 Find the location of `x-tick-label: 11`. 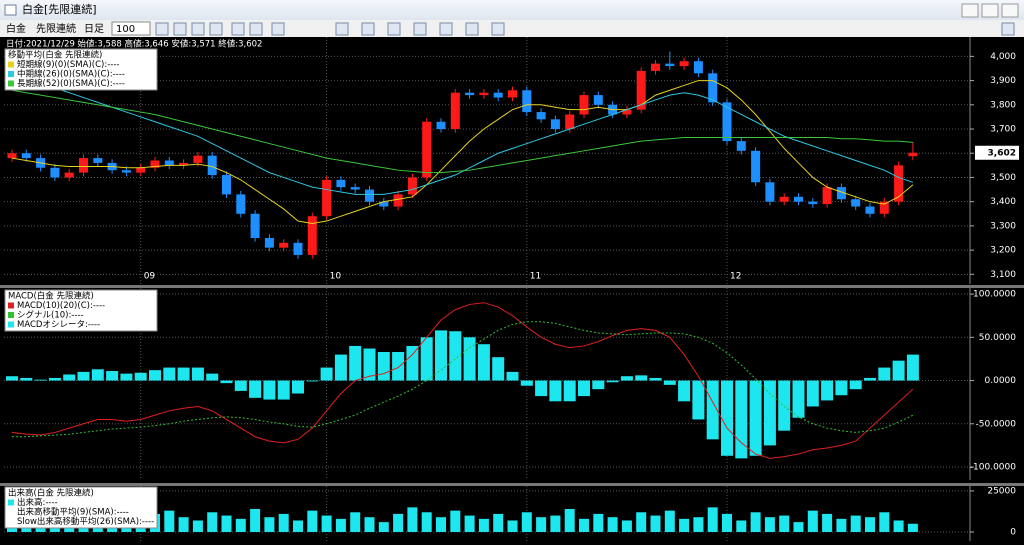

x-tick-label: 11 is located at coordinates (535, 277).